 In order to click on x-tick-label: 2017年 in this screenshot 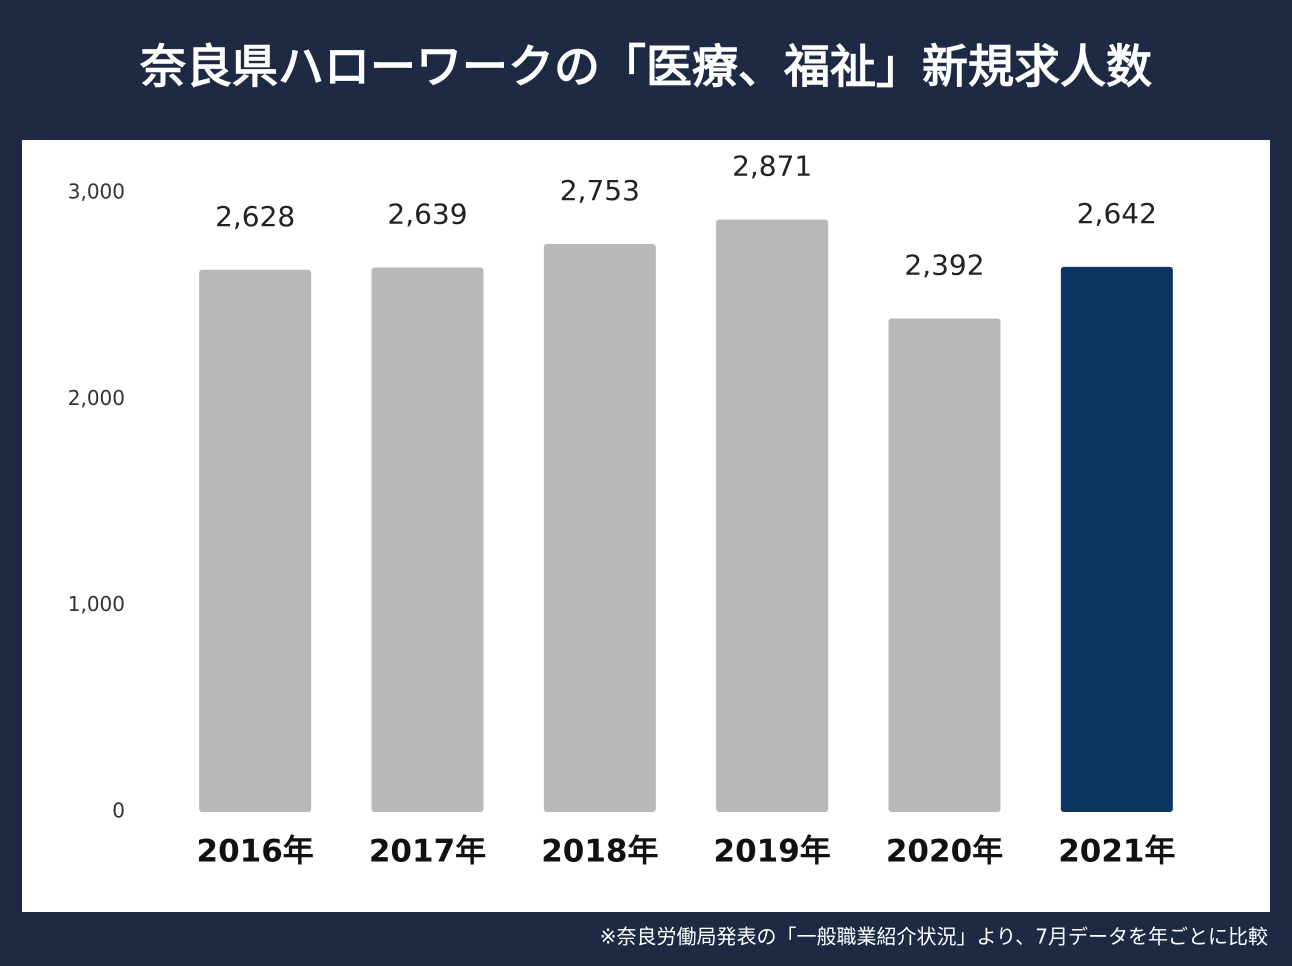, I will do `click(427, 852)`.